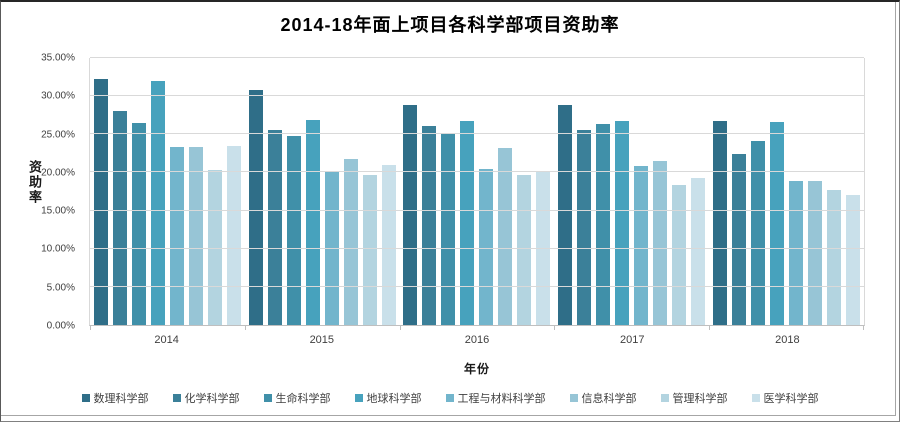 The width and height of the screenshot is (900, 422). I want to click on x-axis-tick-label: 2017, so click(632, 340).